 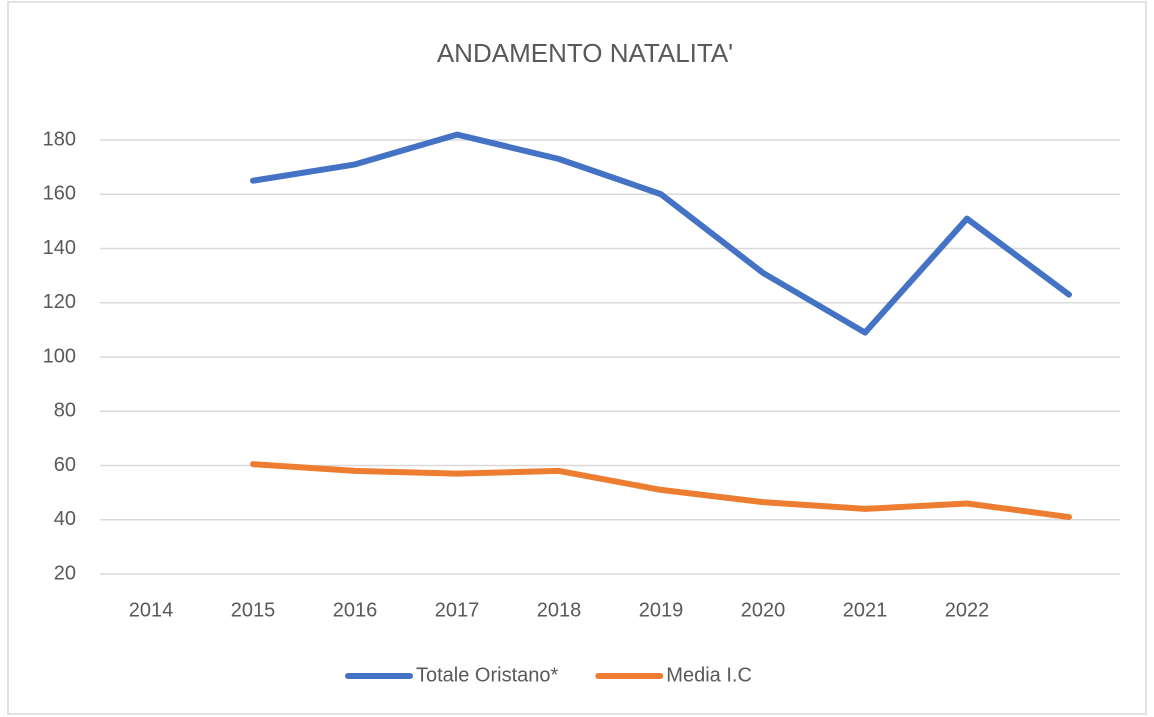 I want to click on y-tick-label: 100, so click(x=59, y=356).